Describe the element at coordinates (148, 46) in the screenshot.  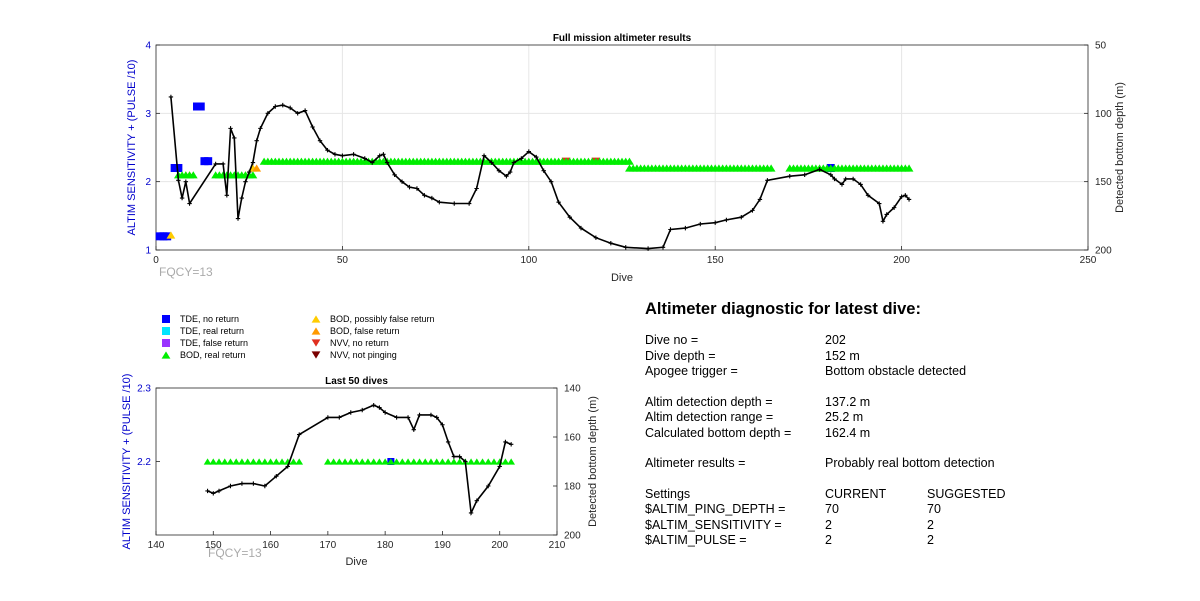
I see `main-y-tick-label: 4` at that location.